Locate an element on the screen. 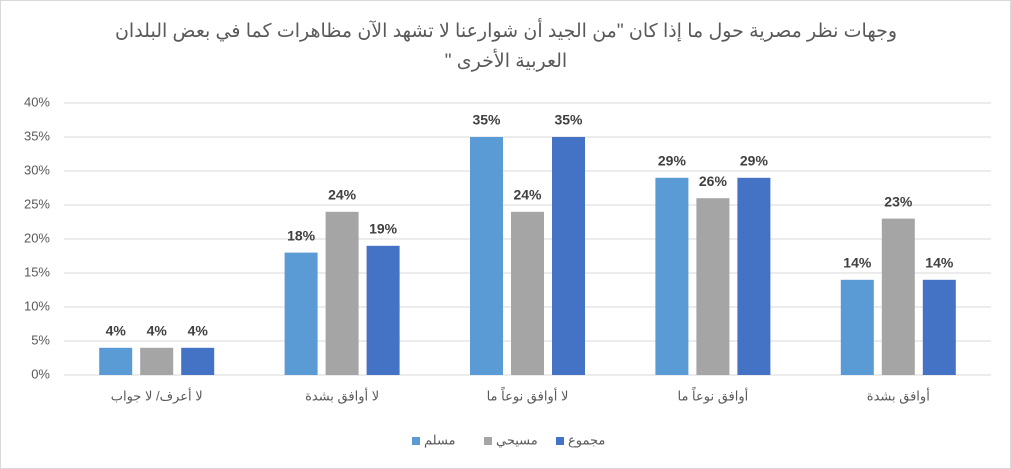  y-tick-label: 25% is located at coordinates (37, 203).